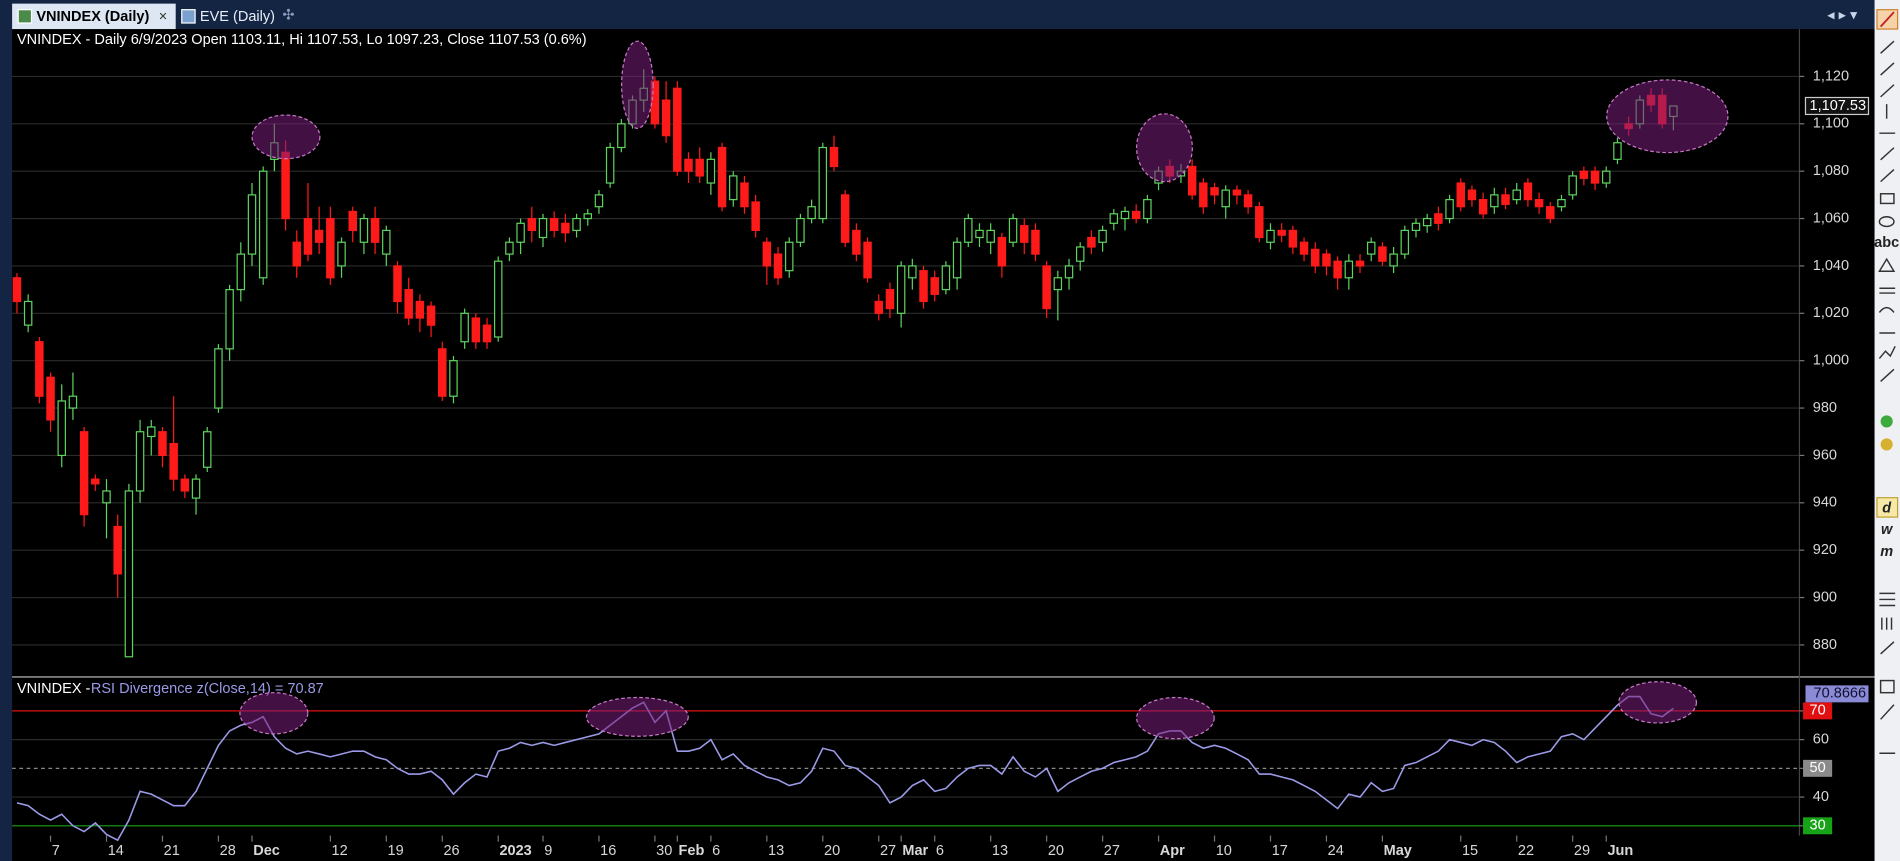  Describe the element at coordinates (915, 851) in the screenshot. I see `x-tick-label: Mar` at that location.